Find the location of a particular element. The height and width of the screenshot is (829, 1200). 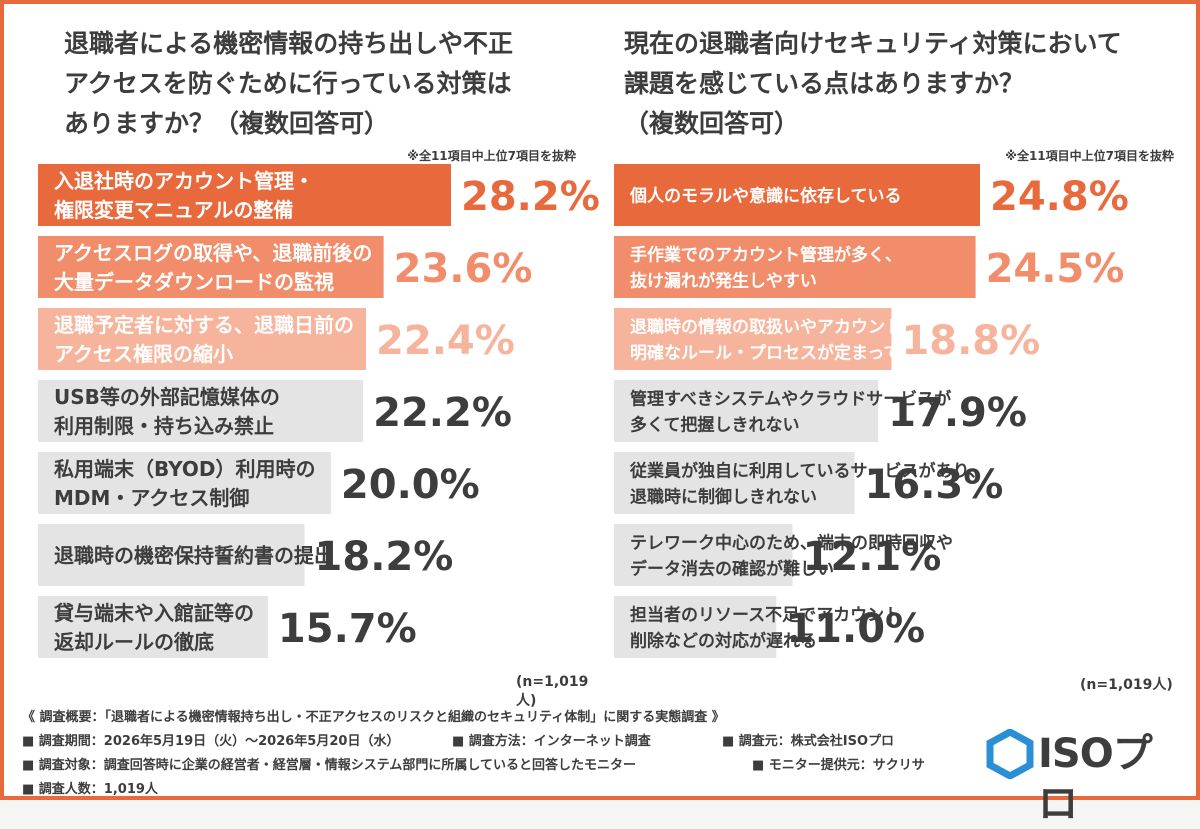

left-note: ※全11項目中上位7項目を抜粋 is located at coordinates (491, 156).